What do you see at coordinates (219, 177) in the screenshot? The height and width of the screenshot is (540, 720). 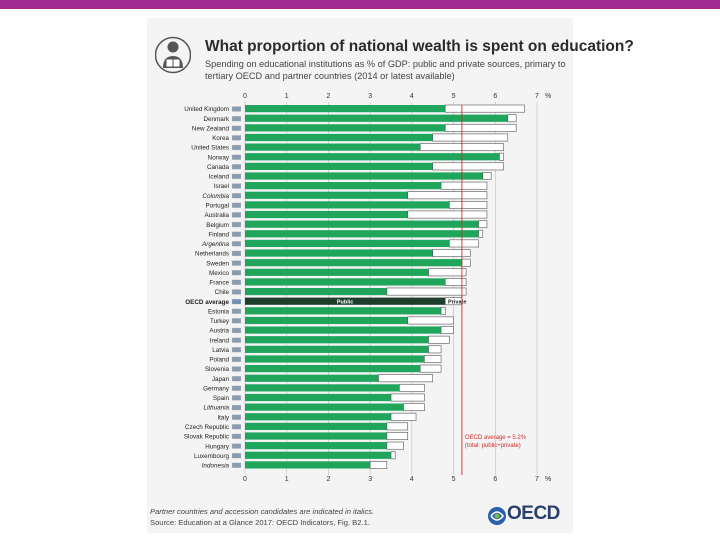 I see `category-label: Iceland` at bounding box center [219, 177].